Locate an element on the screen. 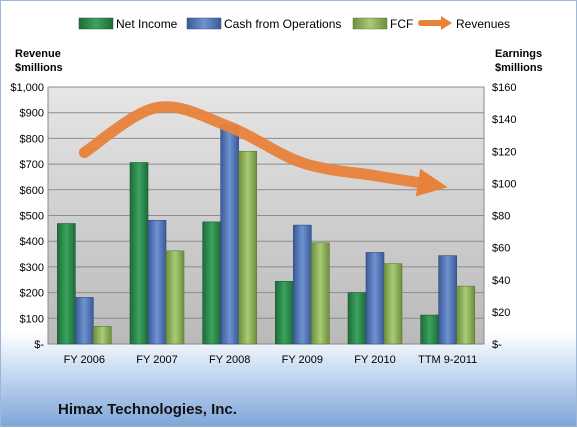  right-axis-title-line2: $millions is located at coordinates (519, 68).